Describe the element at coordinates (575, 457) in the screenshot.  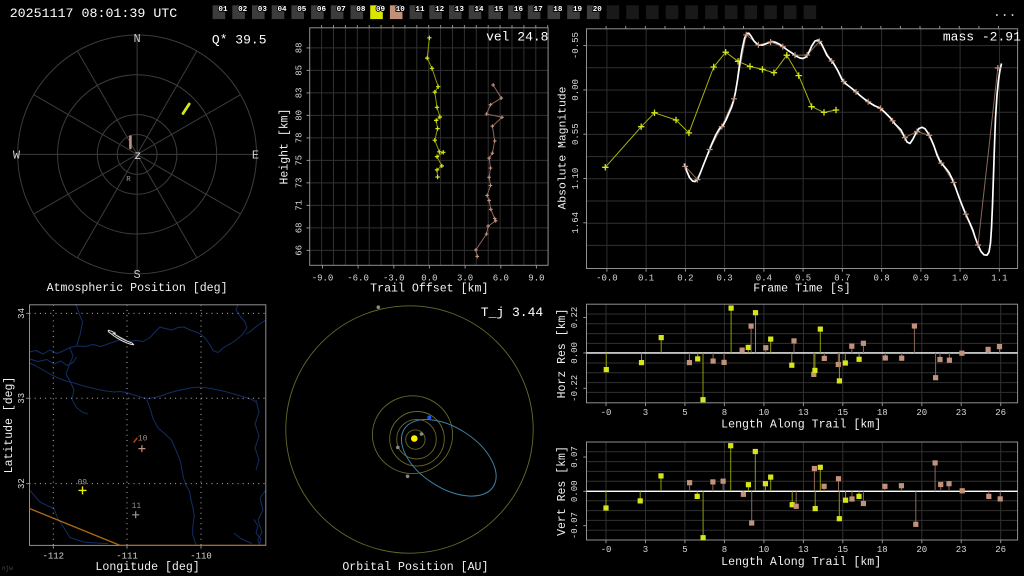
I see `svg-text: 0.07` at that location.